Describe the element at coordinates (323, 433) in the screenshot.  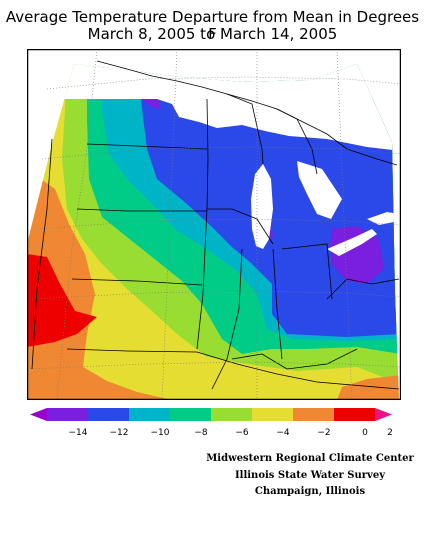
I see `legend-tick-label: −2` at that location.